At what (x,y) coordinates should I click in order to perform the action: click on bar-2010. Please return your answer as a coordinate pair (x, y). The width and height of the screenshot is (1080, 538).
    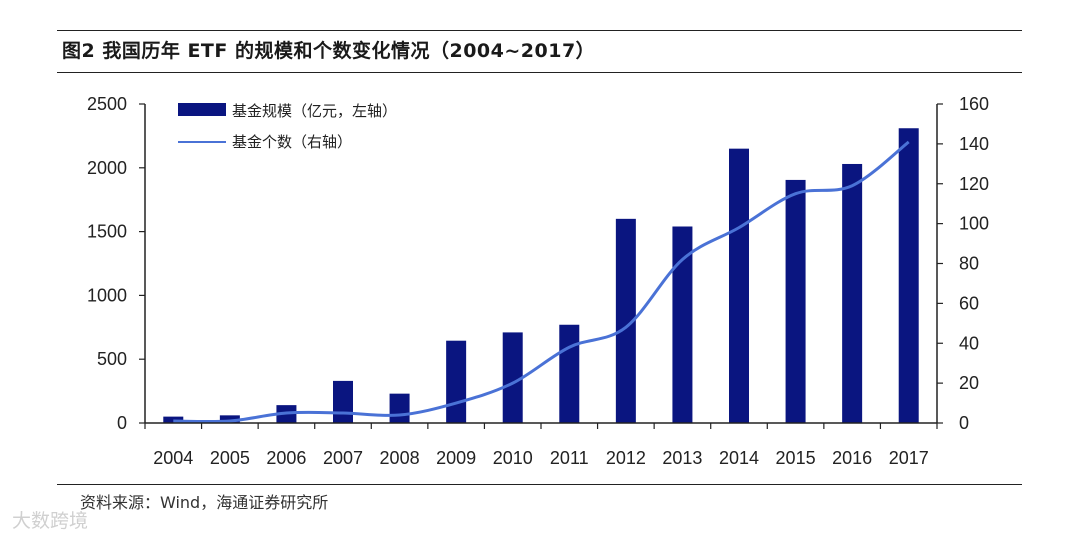
    Looking at the image, I should click on (512, 377).